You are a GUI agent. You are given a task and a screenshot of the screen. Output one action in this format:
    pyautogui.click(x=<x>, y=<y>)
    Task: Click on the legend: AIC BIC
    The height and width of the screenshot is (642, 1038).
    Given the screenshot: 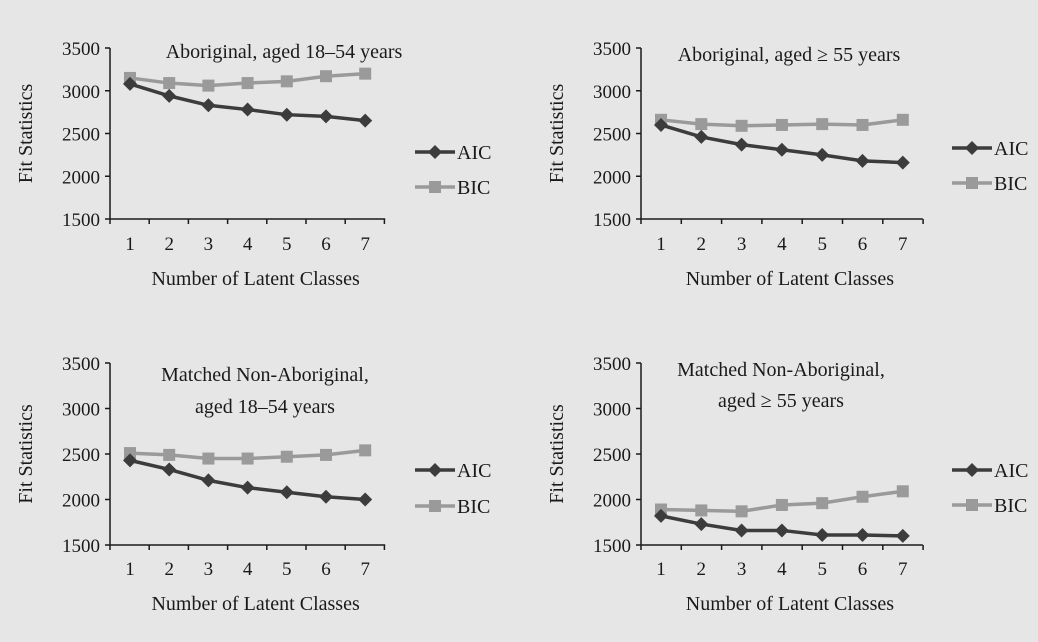 What is the action you would take?
    pyautogui.click(x=453, y=489)
    